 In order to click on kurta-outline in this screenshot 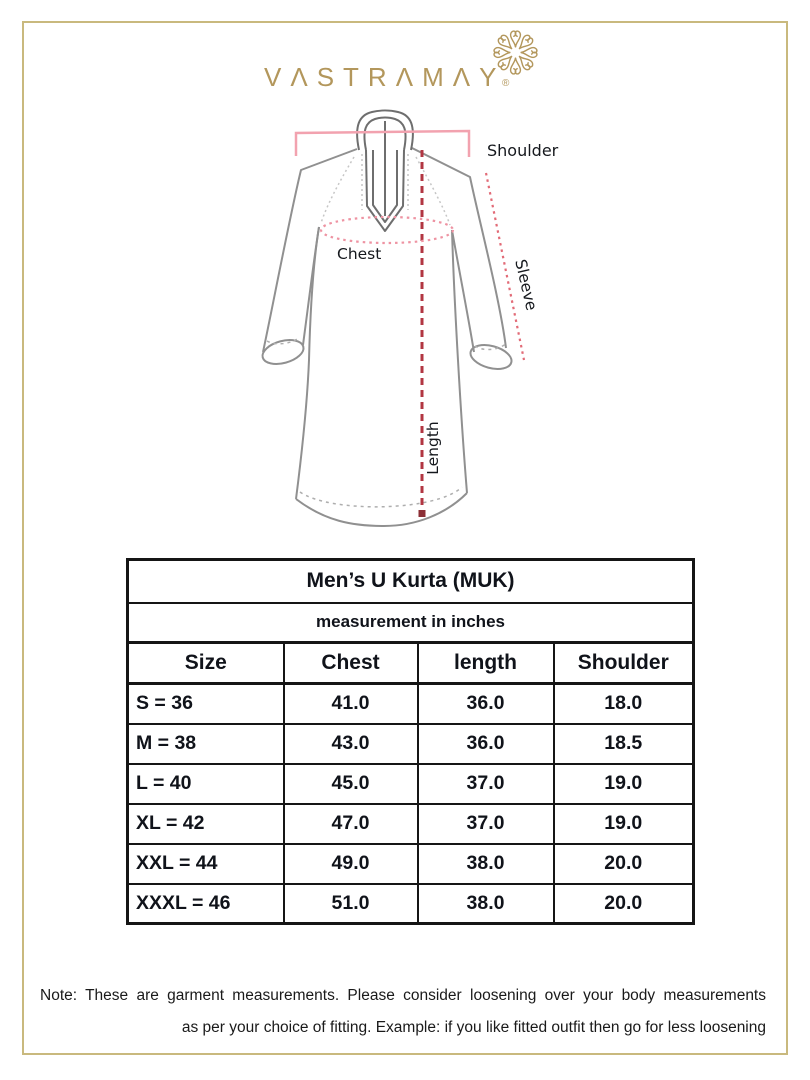, I will do `click(387, 337)`.